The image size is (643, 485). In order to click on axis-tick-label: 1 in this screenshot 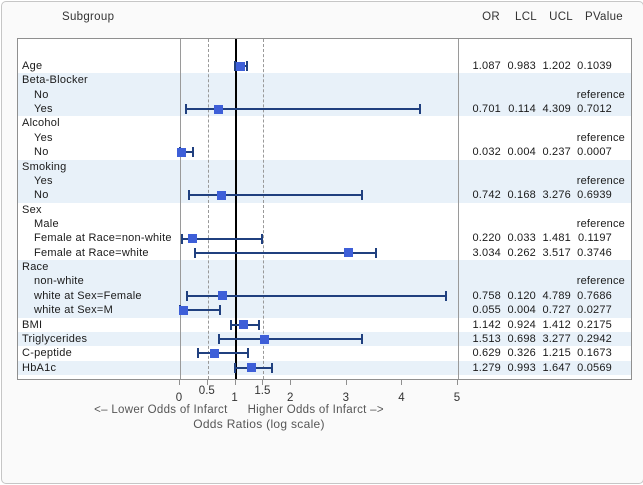, I will do `click(234, 398)`.